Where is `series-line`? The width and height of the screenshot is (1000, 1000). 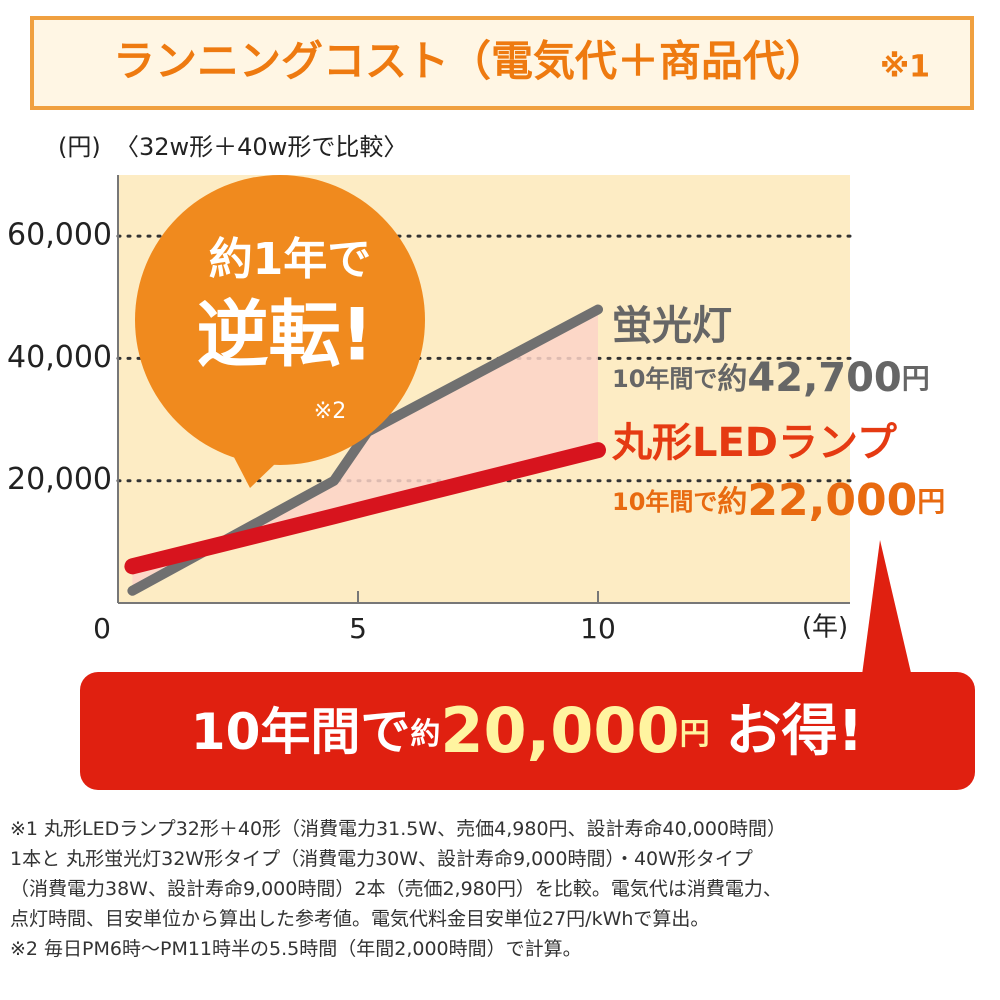
series-line is located at coordinates (365, 508).